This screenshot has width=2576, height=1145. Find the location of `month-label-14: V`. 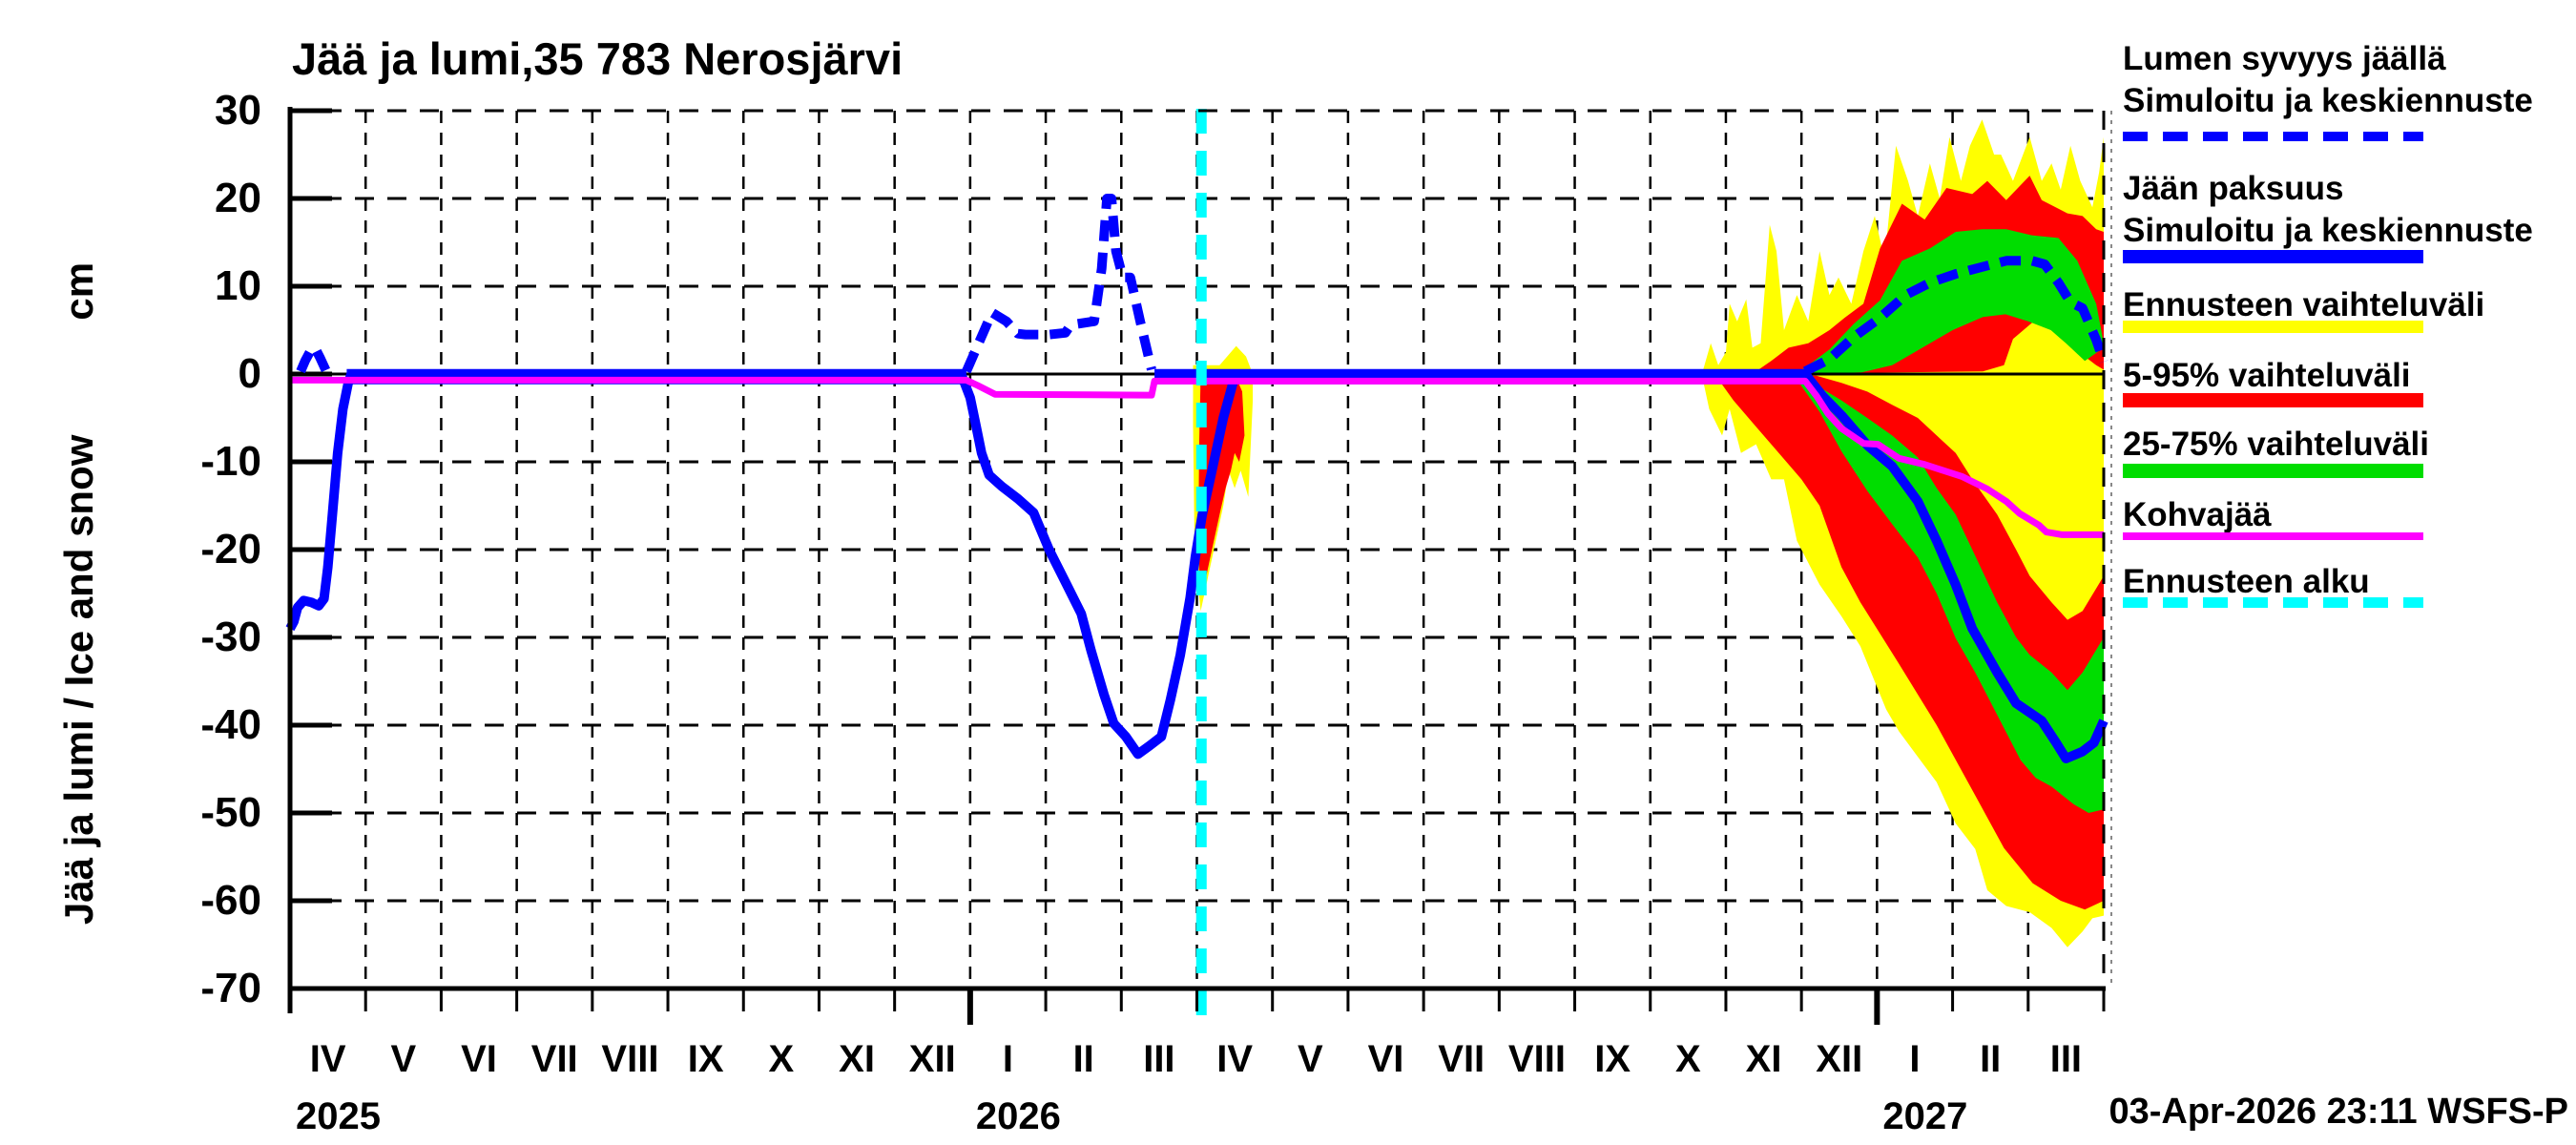

month-label-14: V is located at coordinates (1310, 1059).